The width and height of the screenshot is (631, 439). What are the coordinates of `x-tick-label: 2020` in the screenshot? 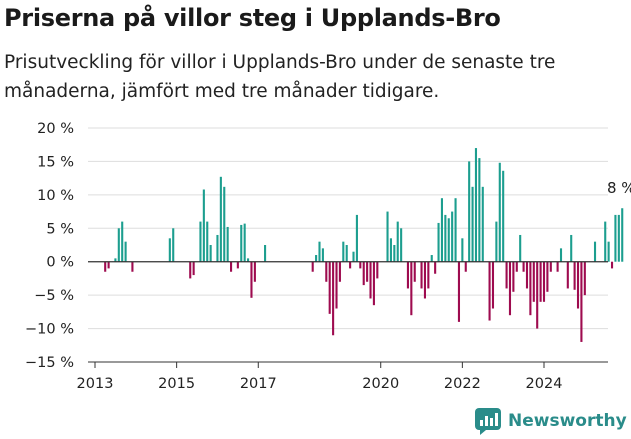 It's located at (380, 384).